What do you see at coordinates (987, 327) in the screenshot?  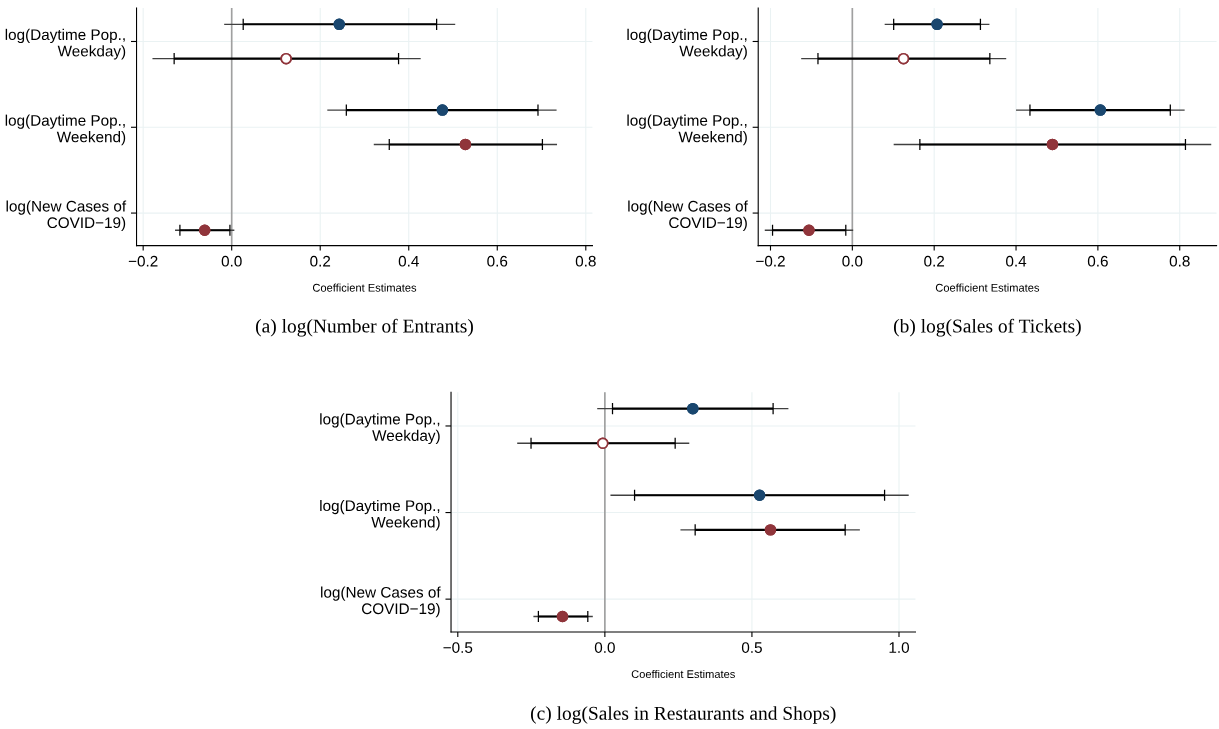 I see `text: (b) log(Sales of Tickets)` at bounding box center [987, 327].